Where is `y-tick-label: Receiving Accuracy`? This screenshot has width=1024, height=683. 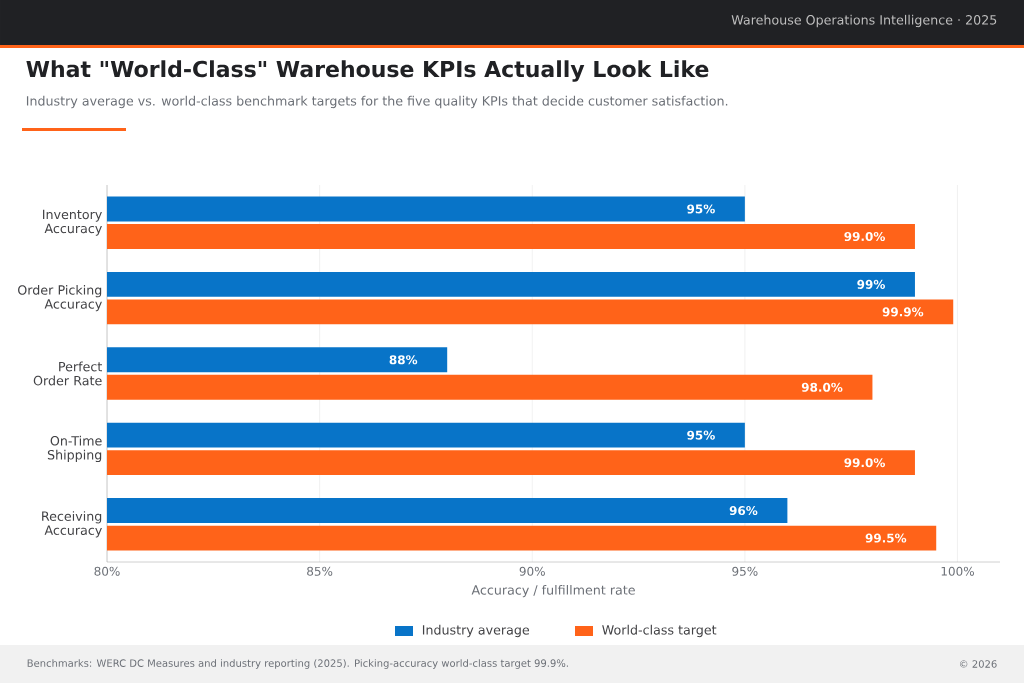
y-tick-label: Receiving Accuracy is located at coordinates (72, 524).